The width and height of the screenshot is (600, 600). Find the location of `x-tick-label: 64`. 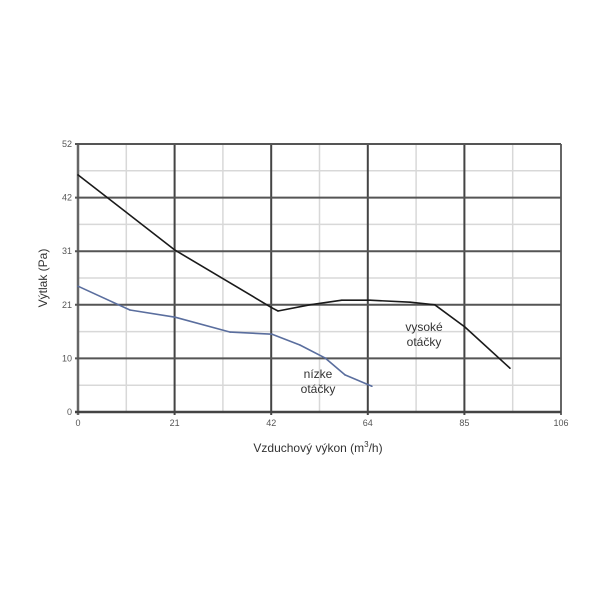

x-tick-label: 64 is located at coordinates (368, 423).